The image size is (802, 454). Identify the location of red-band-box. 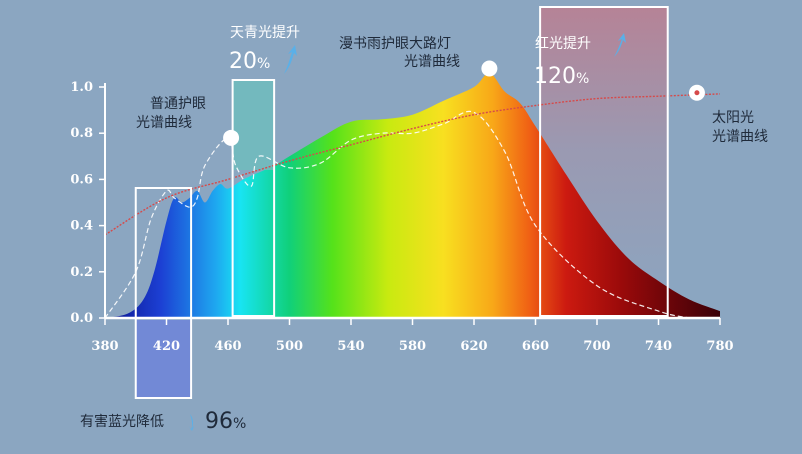
(604, 161).